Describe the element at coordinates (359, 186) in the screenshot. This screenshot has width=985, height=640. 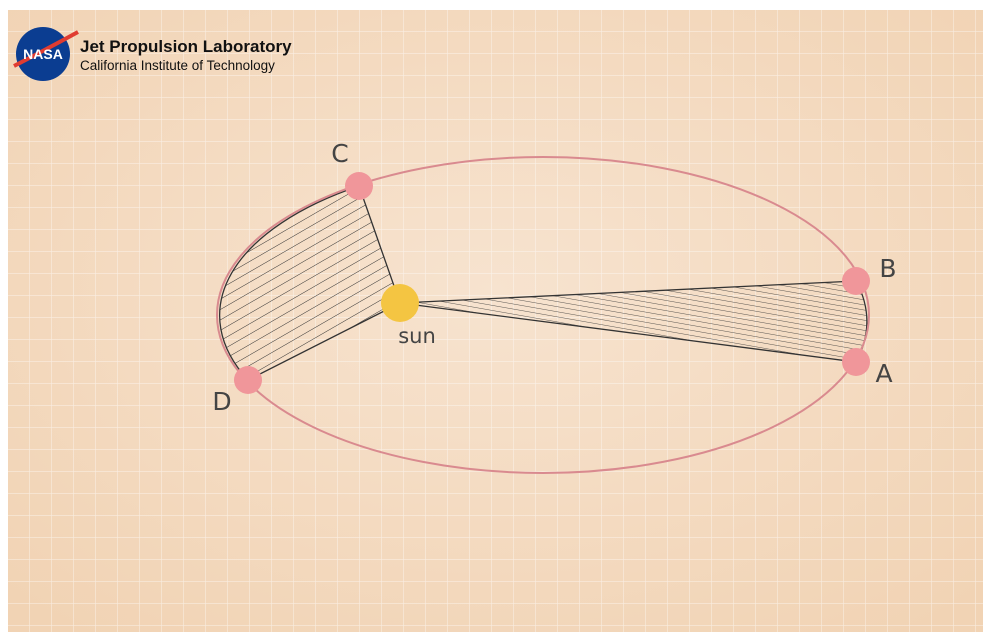
I see `planet-c` at that location.